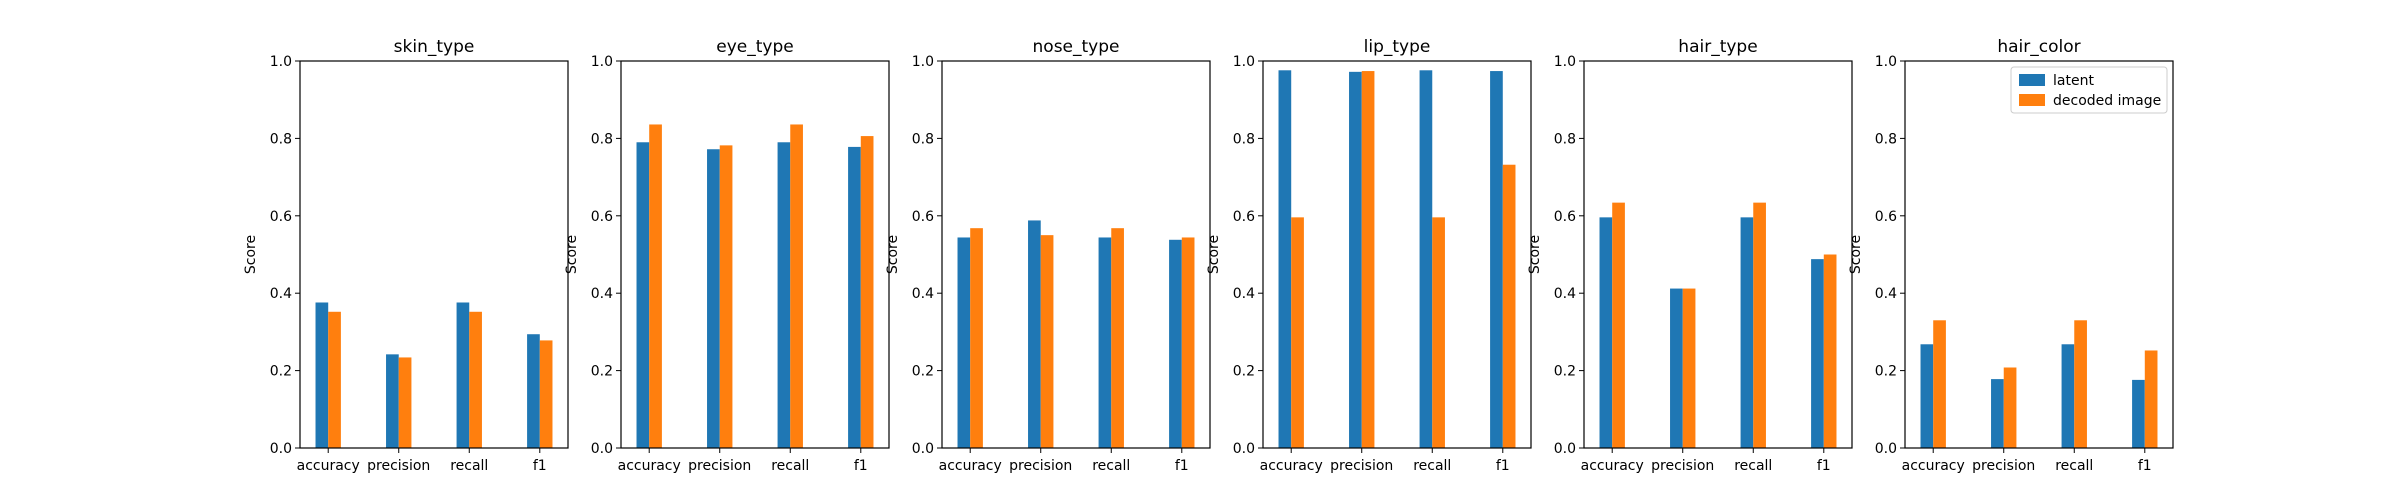  I want to click on legend-box, so click(2089, 90).